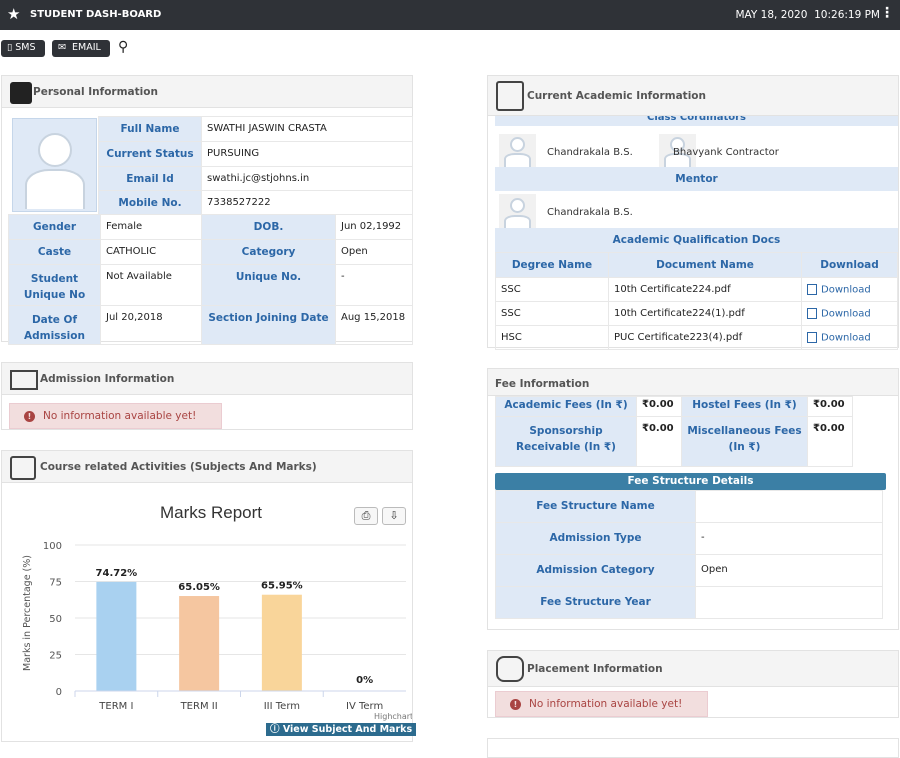 The height and width of the screenshot is (758, 900). What do you see at coordinates (696, 313) in the screenshot?
I see `table-row: SSC 10th Certificate224(1).pdf Download` at bounding box center [696, 313].